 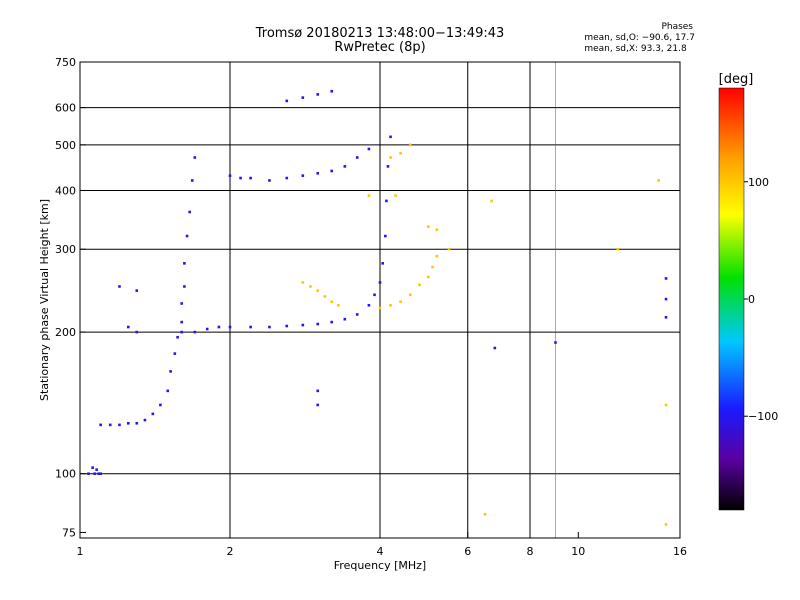 I want to click on phase-stats-heading: Phases, so click(x=677, y=27).